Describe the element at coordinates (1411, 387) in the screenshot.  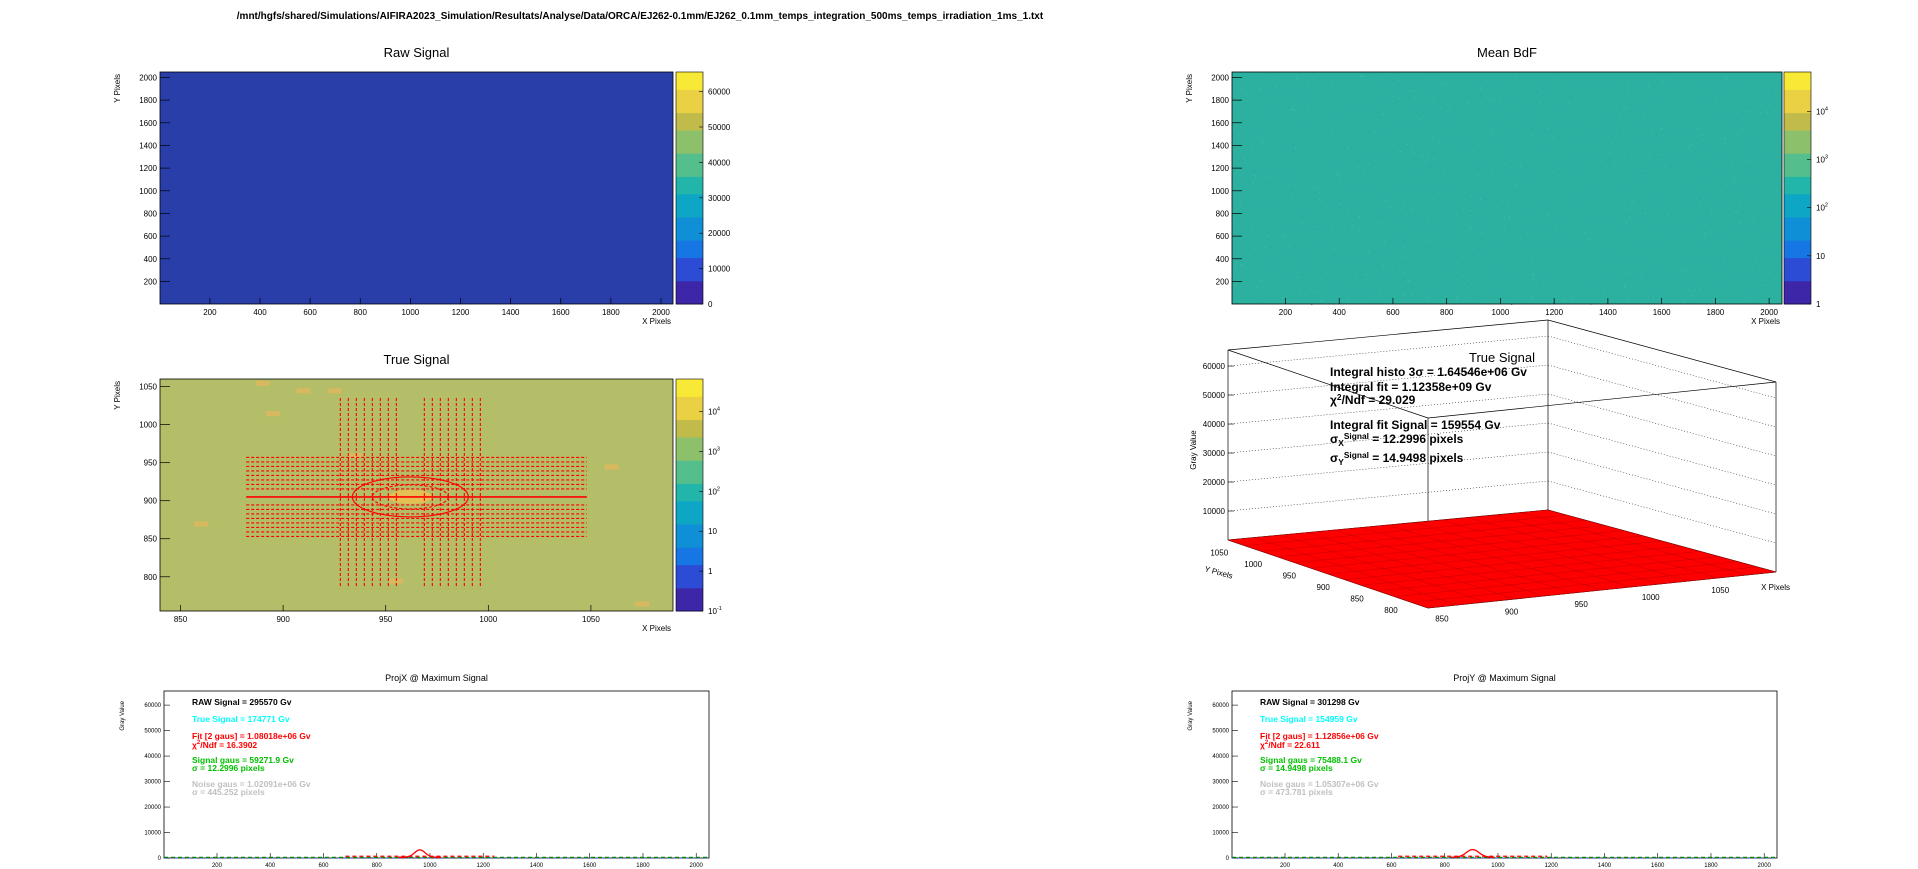
I see `stat-integral-fit: Integral fit = 1.12358e+09 Gv` at that location.